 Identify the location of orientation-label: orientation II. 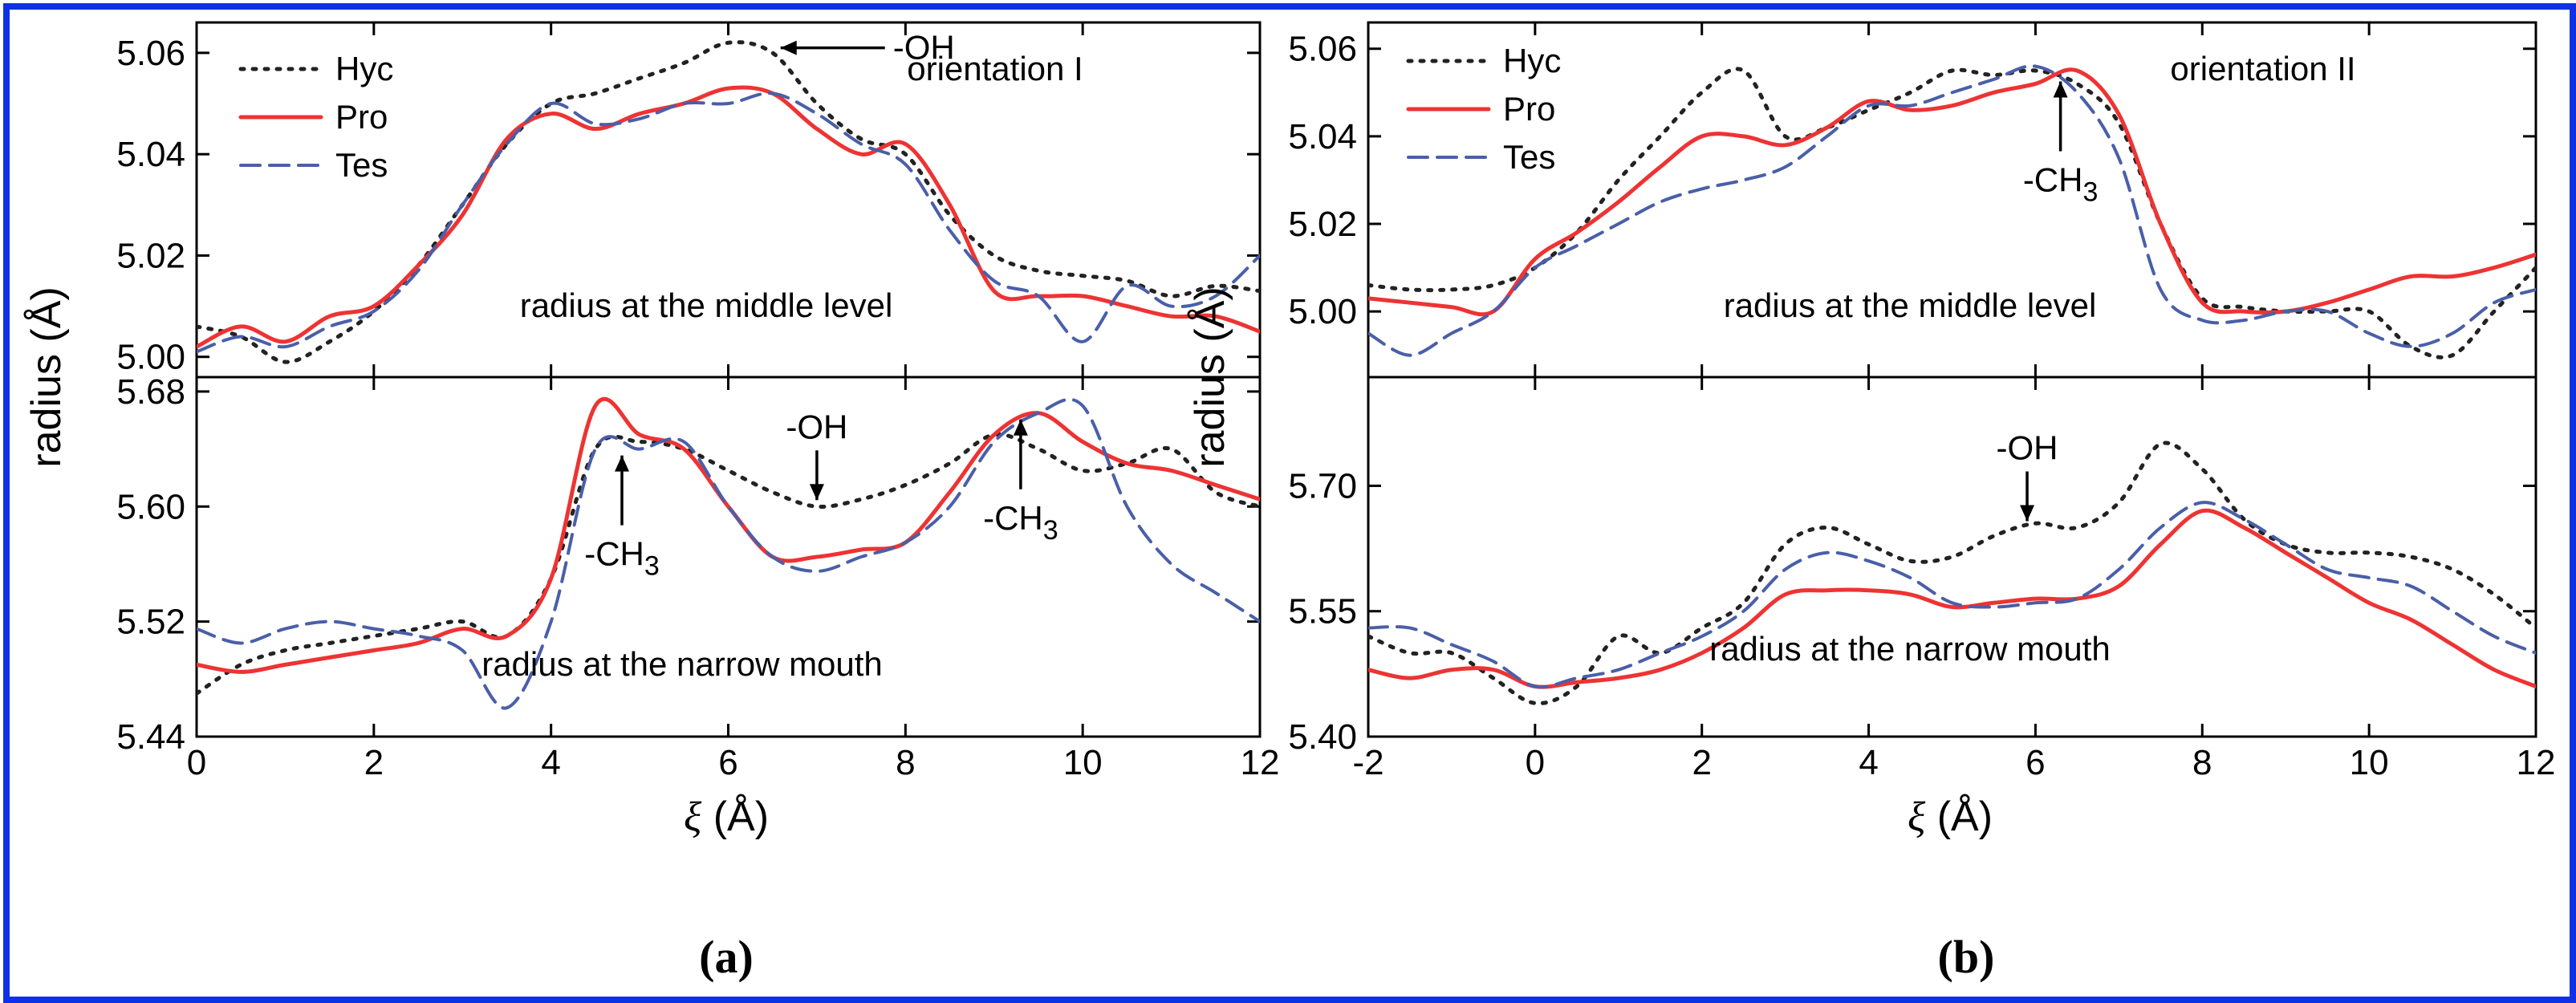
(2262, 68).